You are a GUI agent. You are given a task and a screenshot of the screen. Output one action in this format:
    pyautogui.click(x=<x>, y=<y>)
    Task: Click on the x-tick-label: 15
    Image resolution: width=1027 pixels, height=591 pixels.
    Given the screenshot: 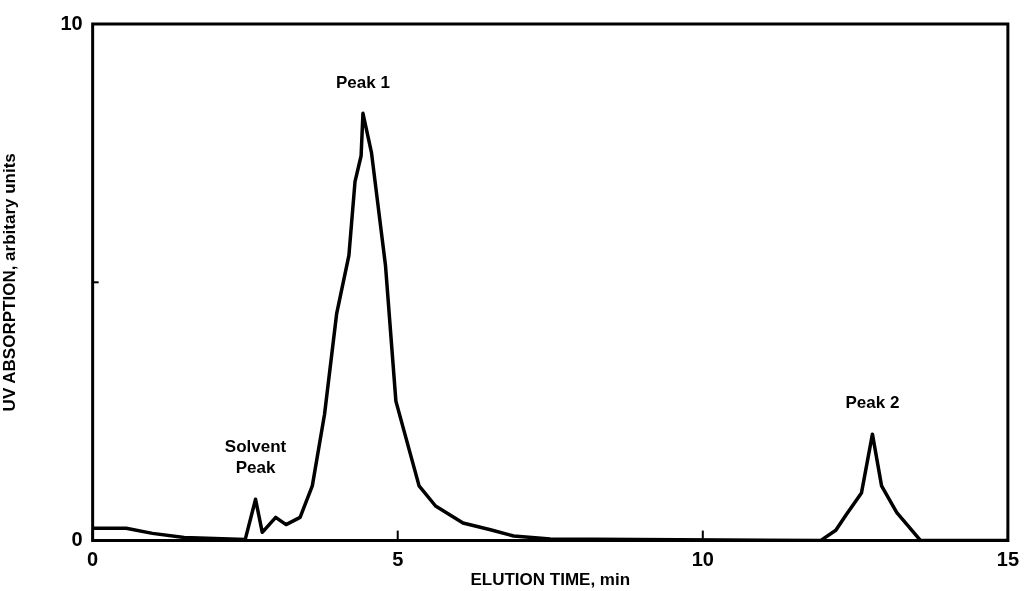 What is the action you would take?
    pyautogui.click(x=1007, y=559)
    